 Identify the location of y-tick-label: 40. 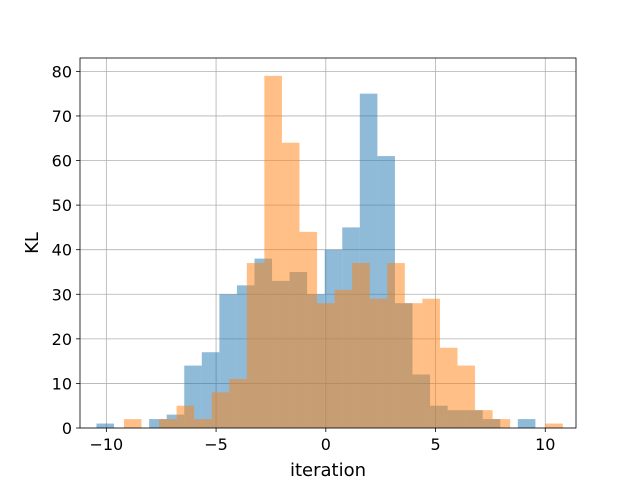
(62, 250).